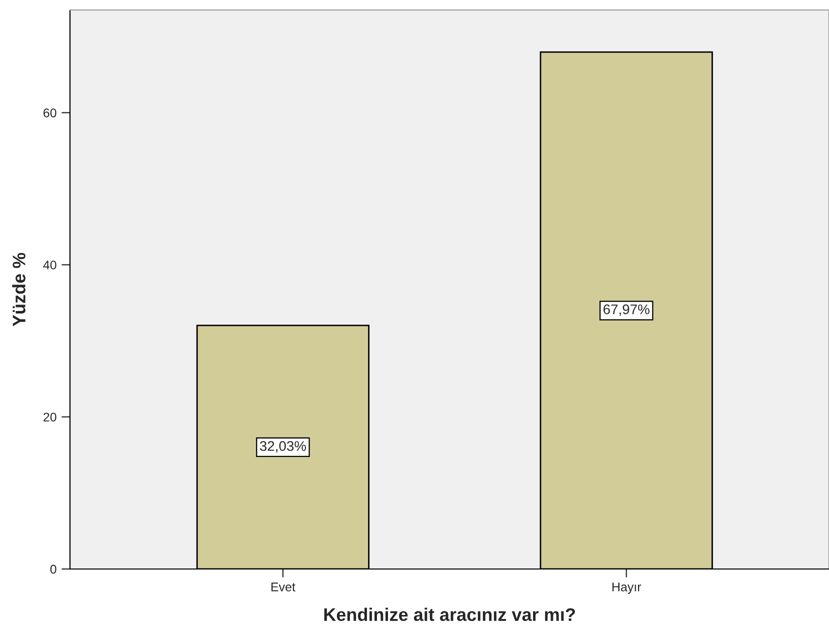 This screenshot has width=829, height=633. Describe the element at coordinates (449, 614) in the screenshot. I see `x-axis-title: Kendinize ait aracınız var mı?` at that location.